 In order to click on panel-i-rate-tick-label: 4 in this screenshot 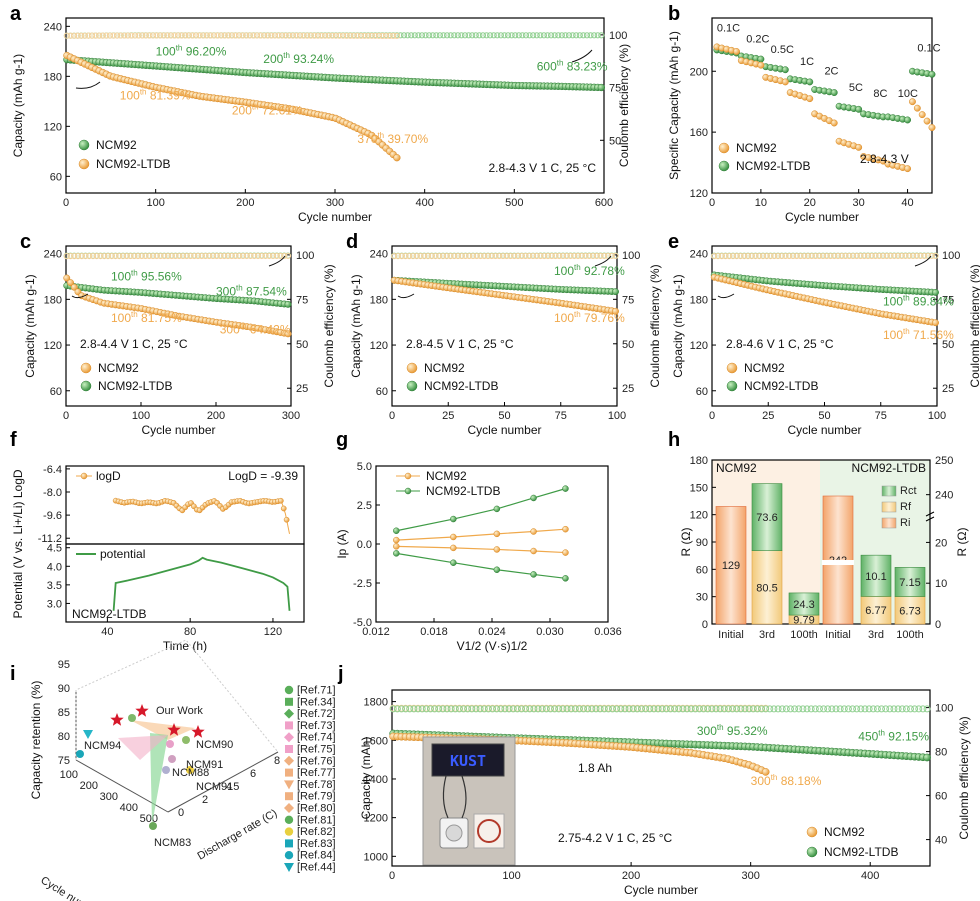, I will do `click(229, 787)`.